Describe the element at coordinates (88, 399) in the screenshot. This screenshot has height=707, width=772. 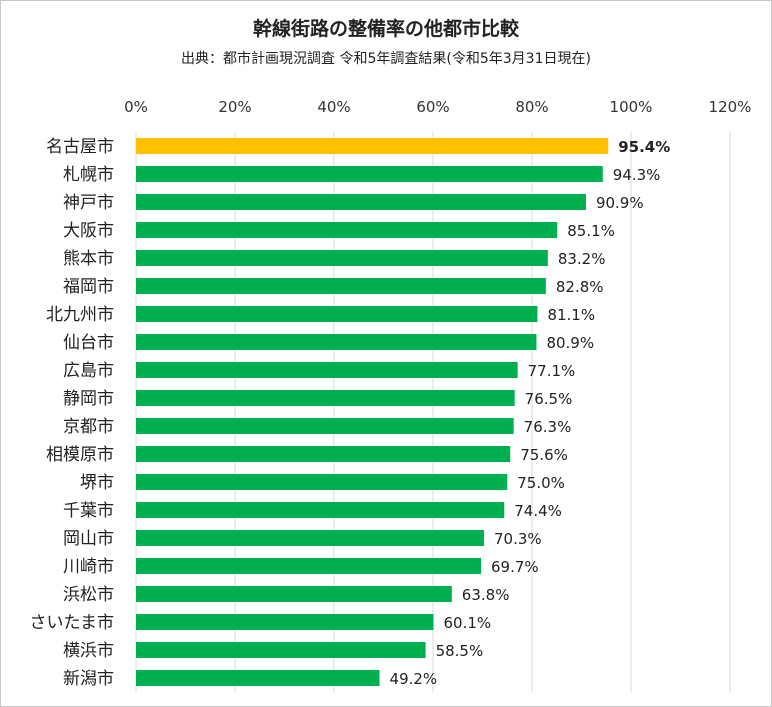
I see `category-label: 静岡市` at that location.